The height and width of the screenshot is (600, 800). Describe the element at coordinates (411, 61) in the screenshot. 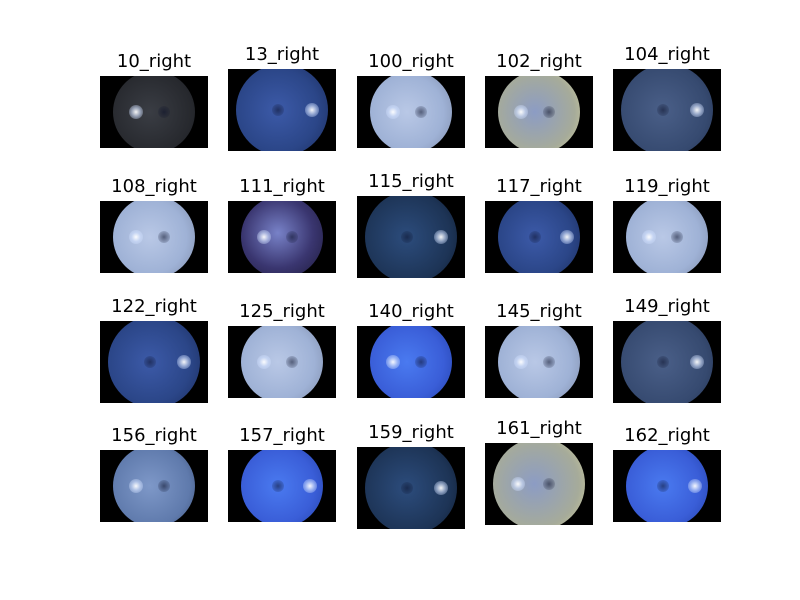

I see `image-title: 100_right` at that location.